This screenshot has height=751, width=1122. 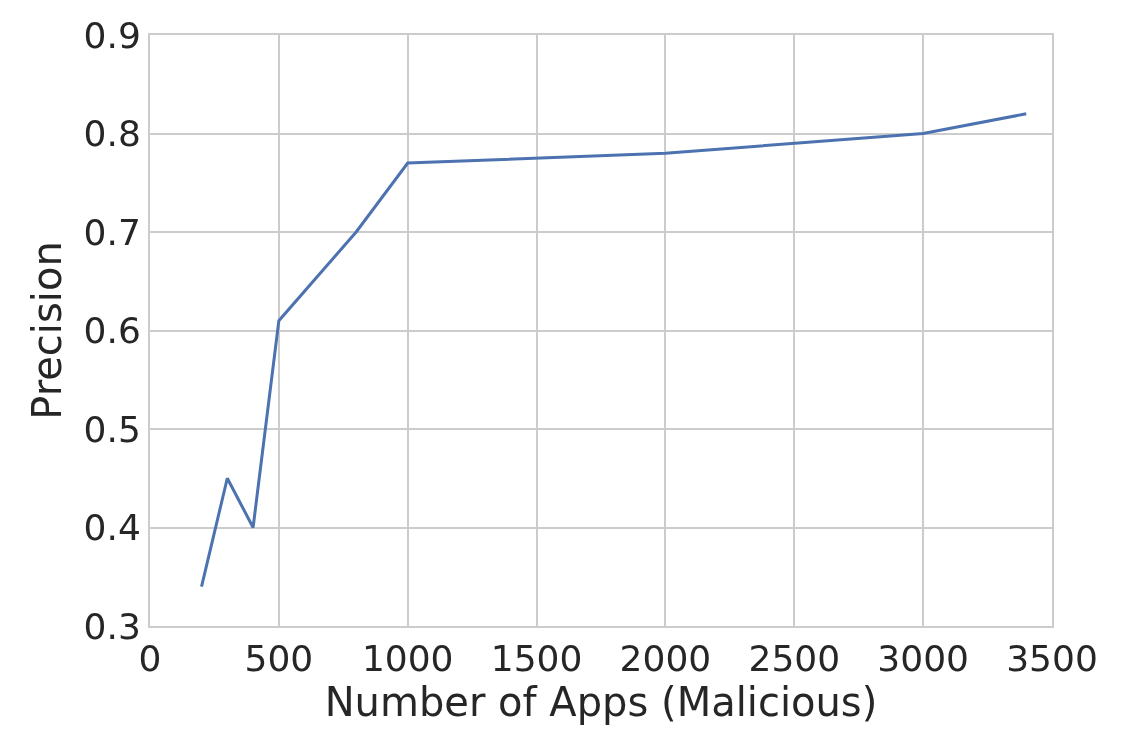 I want to click on y-tick-label: 0.6, so click(x=112, y=331).